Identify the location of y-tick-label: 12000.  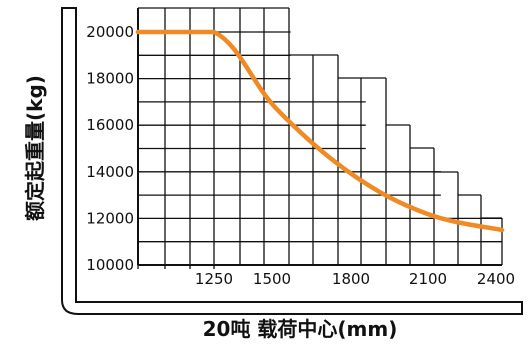
(110, 218).